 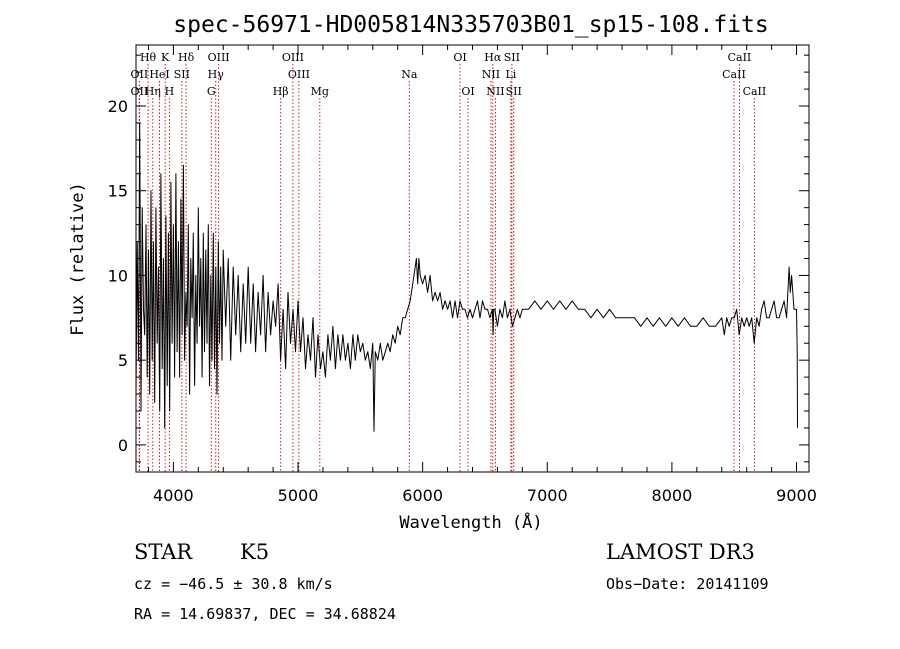 What do you see at coordinates (510, 74) in the screenshot?
I see `line-label: Li` at bounding box center [510, 74].